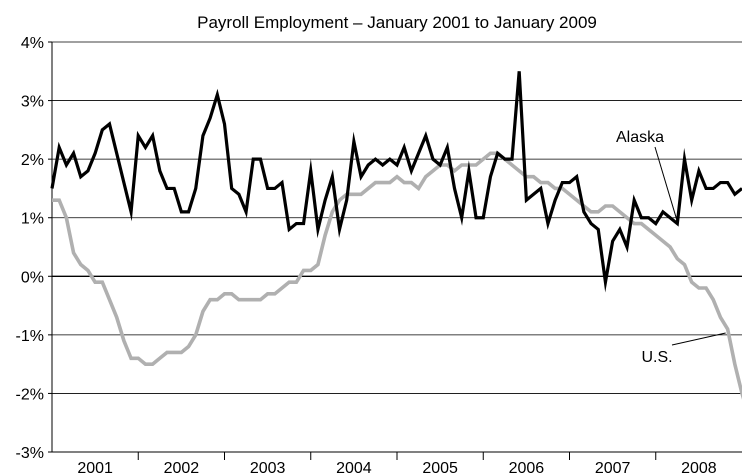 This screenshot has width=742, height=476. Describe the element at coordinates (698, 339) in the screenshot. I see `annotation-us-leader` at that location.